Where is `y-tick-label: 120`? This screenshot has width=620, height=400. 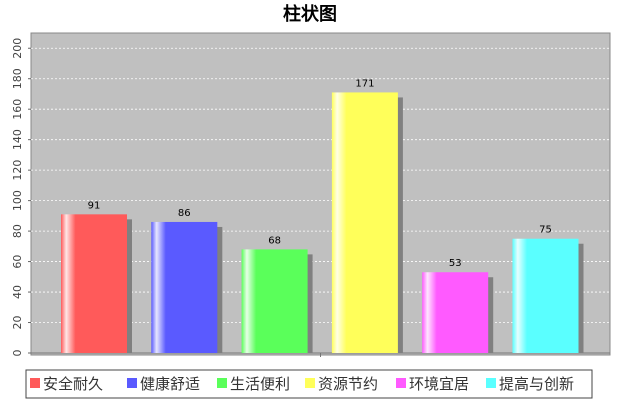
y-tick-label: 120 is located at coordinates (17, 170).